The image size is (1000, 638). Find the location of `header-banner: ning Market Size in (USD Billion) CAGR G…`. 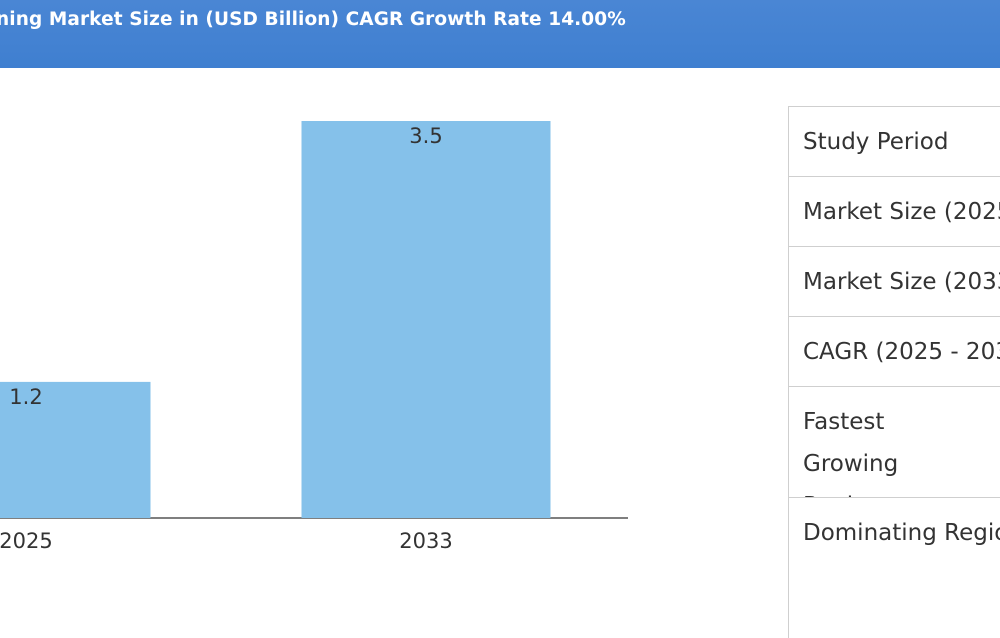

header-banner: ning Market Size in (USD Billion) CAGR G… is located at coordinates (500, 34).